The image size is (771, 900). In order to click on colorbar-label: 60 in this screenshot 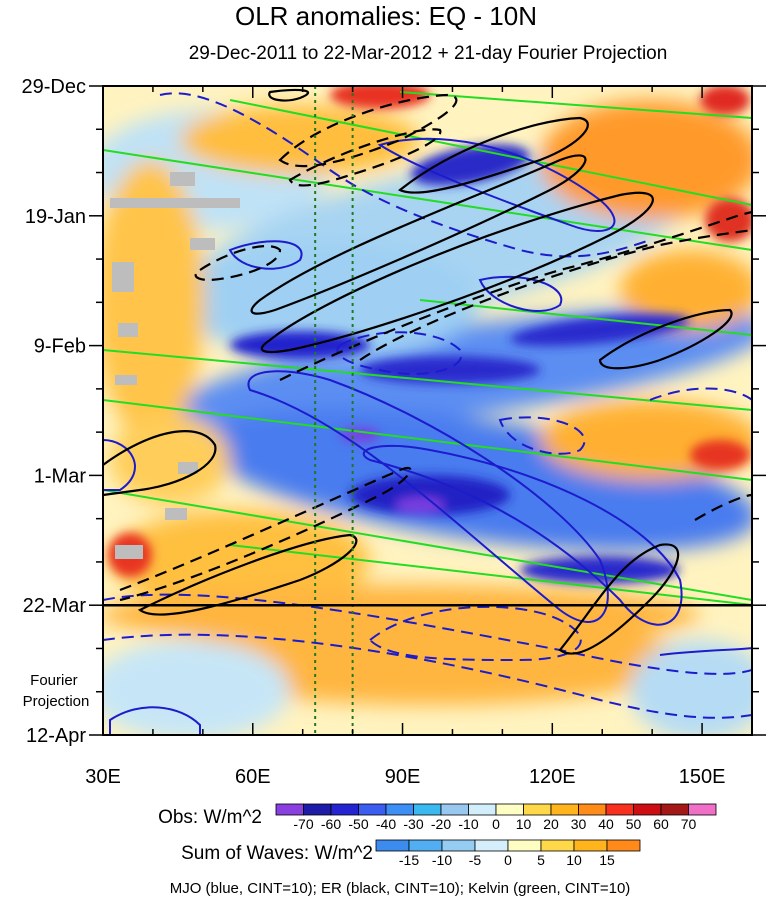, I will do `click(661, 824)`.